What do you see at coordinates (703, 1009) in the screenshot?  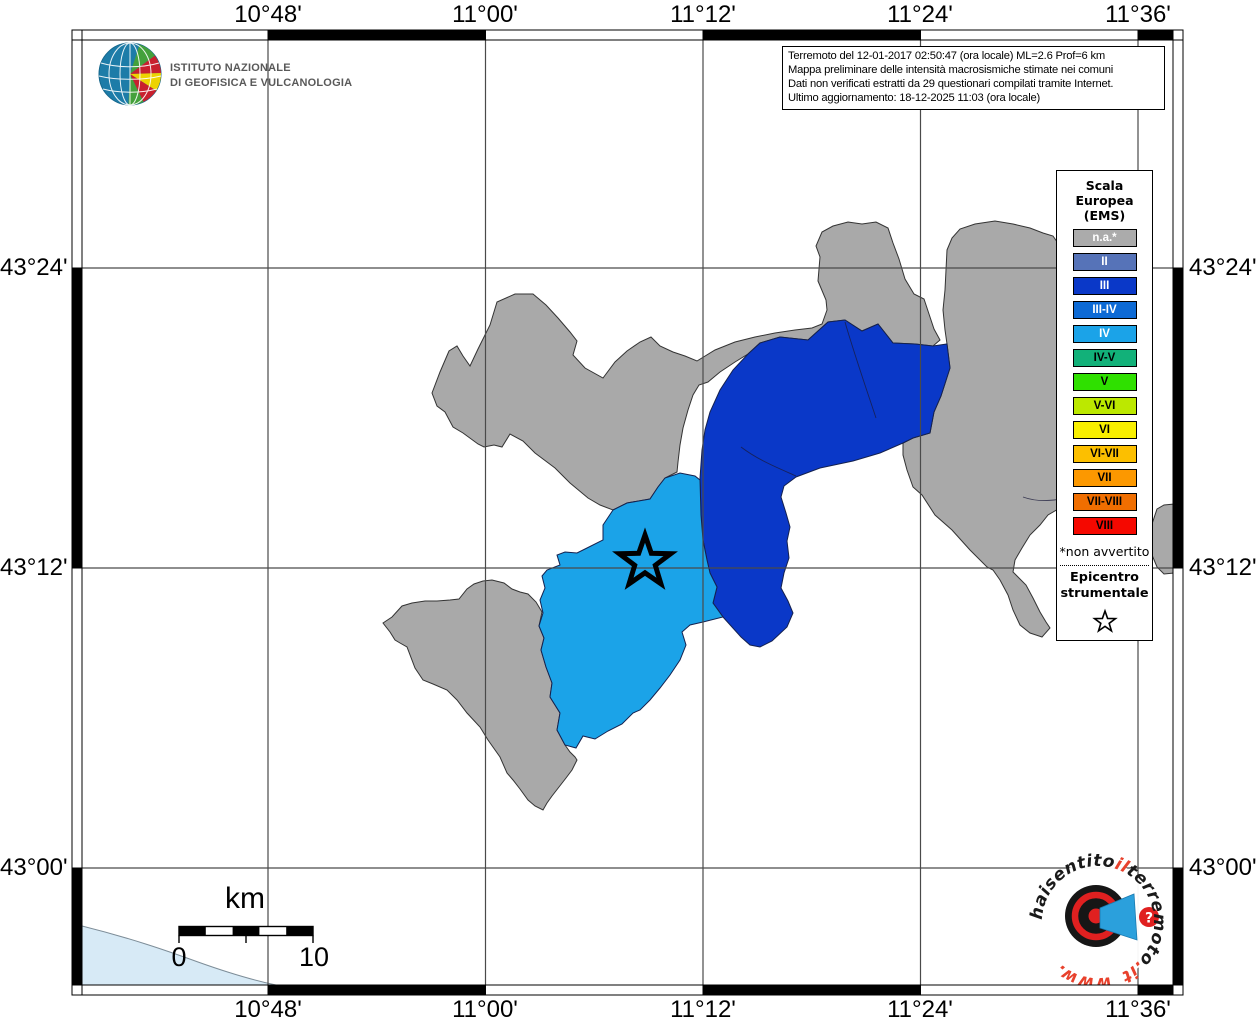 I see `axis-bottom-3: 11°12'` at bounding box center [703, 1009].